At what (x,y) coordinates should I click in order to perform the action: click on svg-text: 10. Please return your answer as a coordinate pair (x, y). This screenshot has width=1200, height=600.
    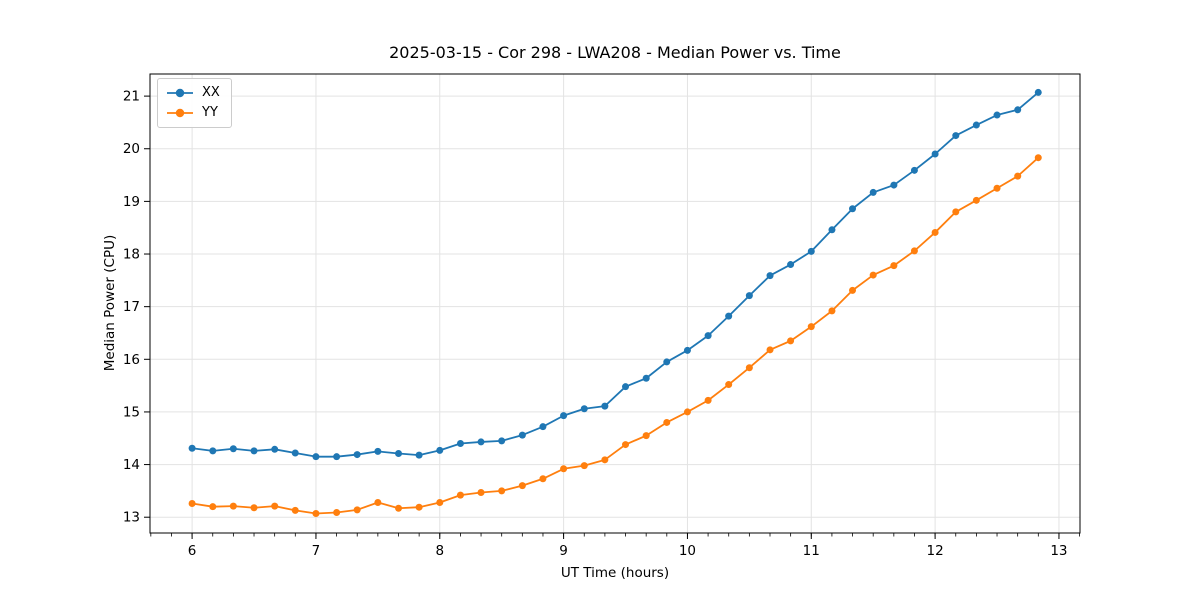
    Looking at the image, I should click on (687, 551).